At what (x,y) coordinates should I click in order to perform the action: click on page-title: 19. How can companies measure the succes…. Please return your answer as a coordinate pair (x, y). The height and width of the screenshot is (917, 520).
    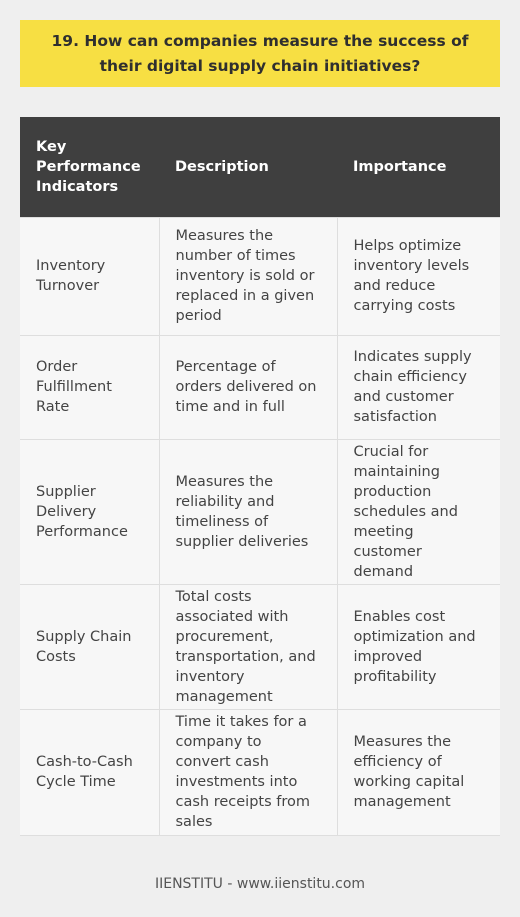
    Looking at the image, I should click on (260, 53).